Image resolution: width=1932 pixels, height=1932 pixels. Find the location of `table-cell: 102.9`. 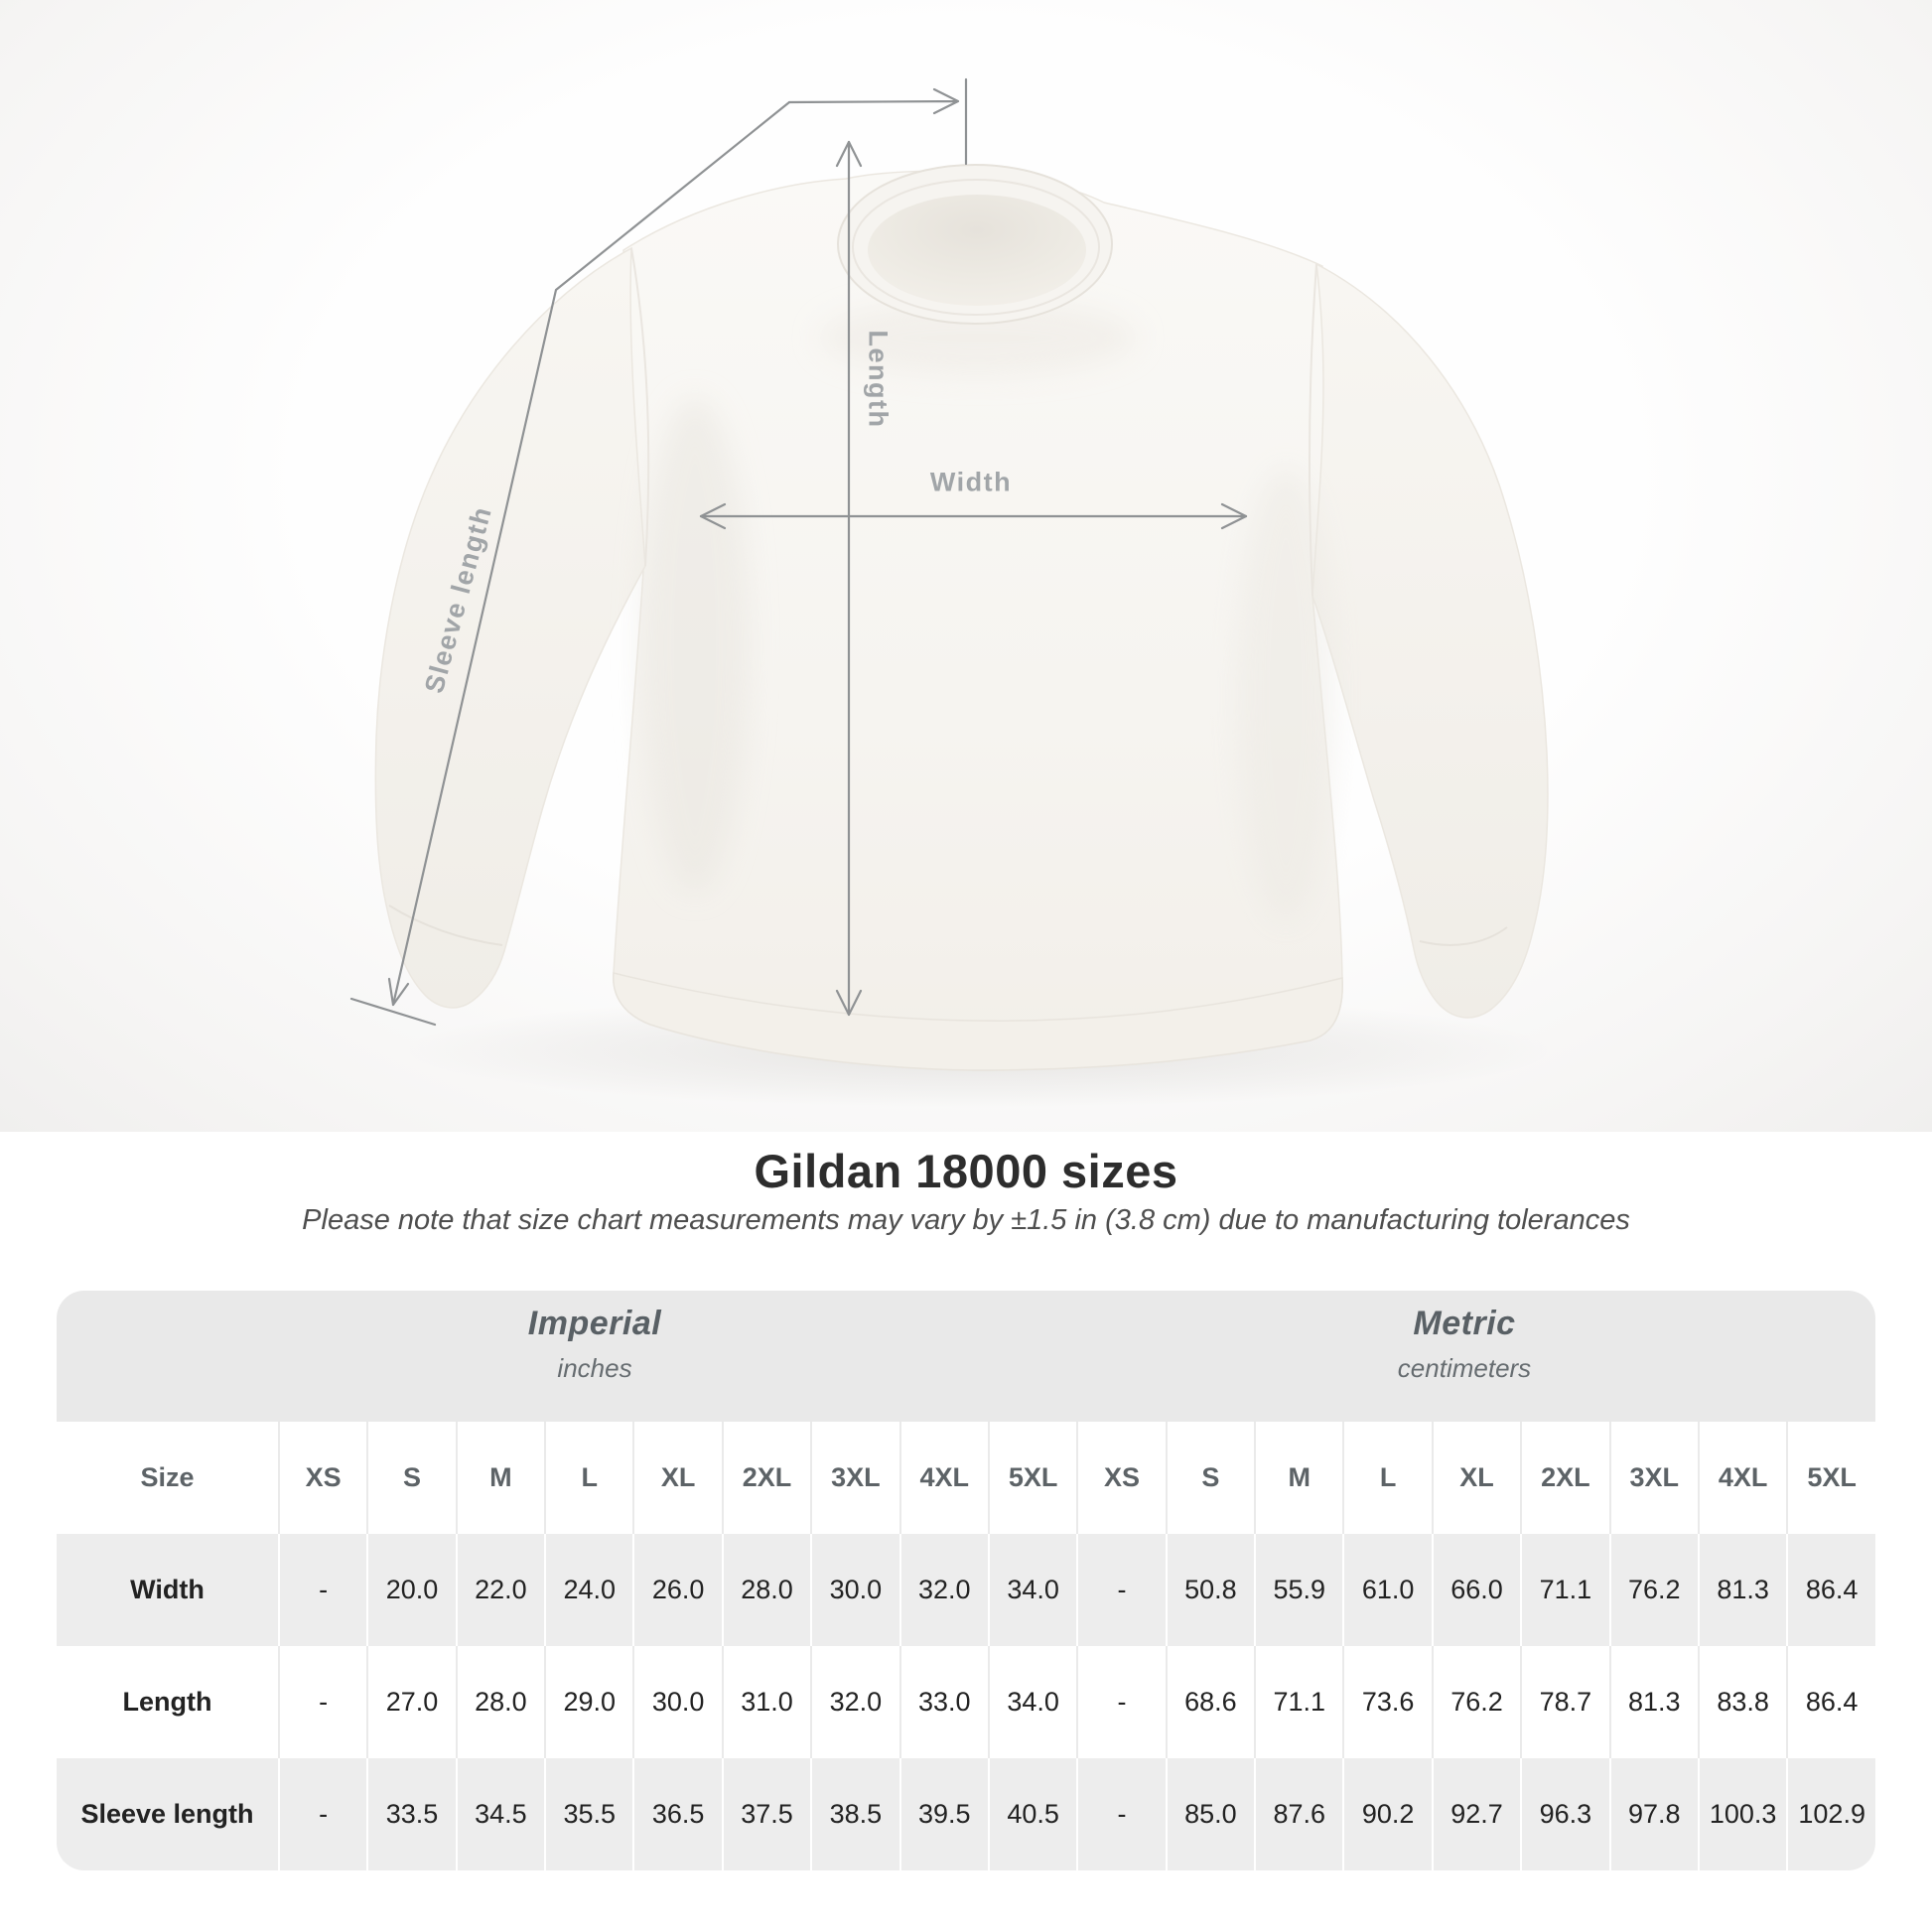

table-cell: 102.9 is located at coordinates (1831, 1814).